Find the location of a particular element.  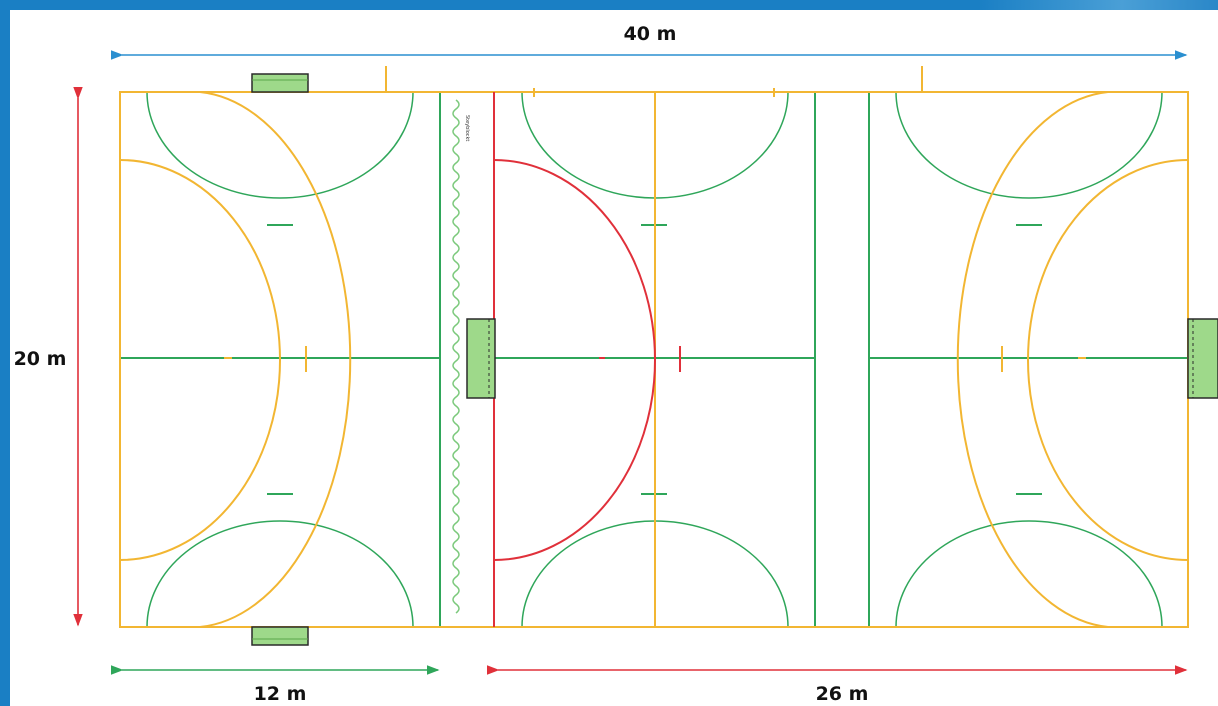

zone-label: Steyblockt is located at coordinates (467, 128).